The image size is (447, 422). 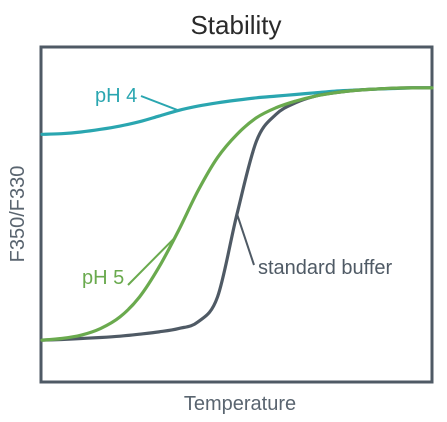 What do you see at coordinates (240, 404) in the screenshot?
I see `x-axis-label: Temperature` at bounding box center [240, 404].